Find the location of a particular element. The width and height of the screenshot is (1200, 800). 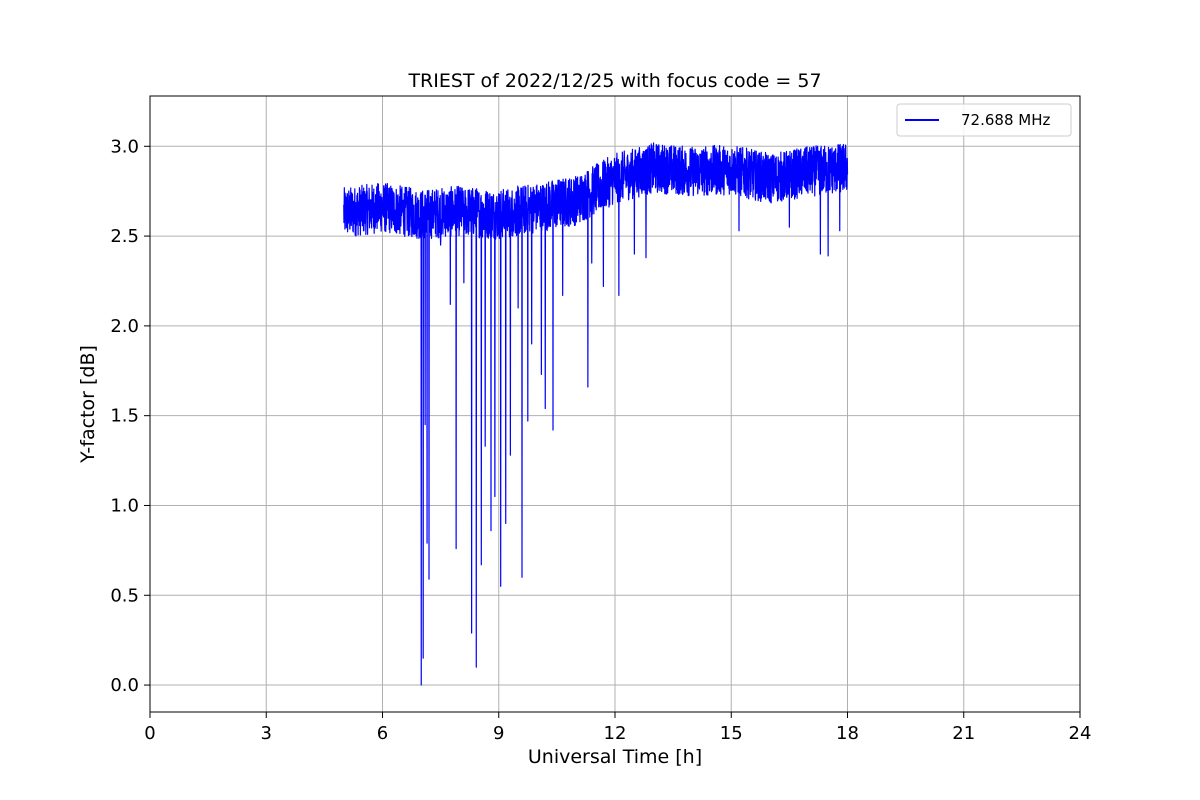

x-tick-label: 18 is located at coordinates (847, 733).